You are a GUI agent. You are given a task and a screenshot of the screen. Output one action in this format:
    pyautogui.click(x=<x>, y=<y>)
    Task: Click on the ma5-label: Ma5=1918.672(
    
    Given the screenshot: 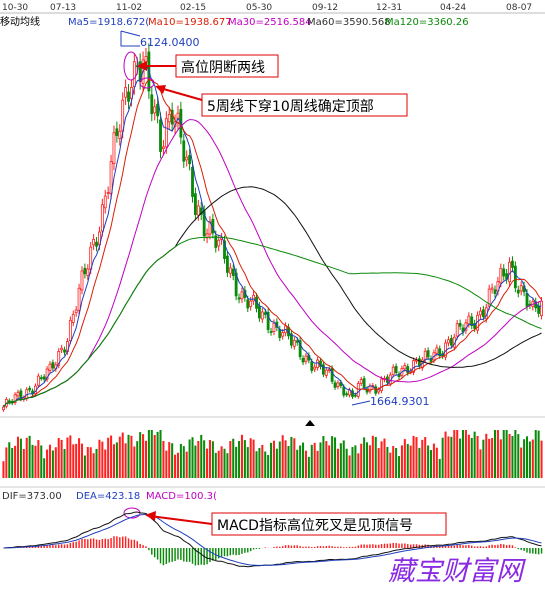 What is the action you would take?
    pyautogui.click(x=108, y=22)
    